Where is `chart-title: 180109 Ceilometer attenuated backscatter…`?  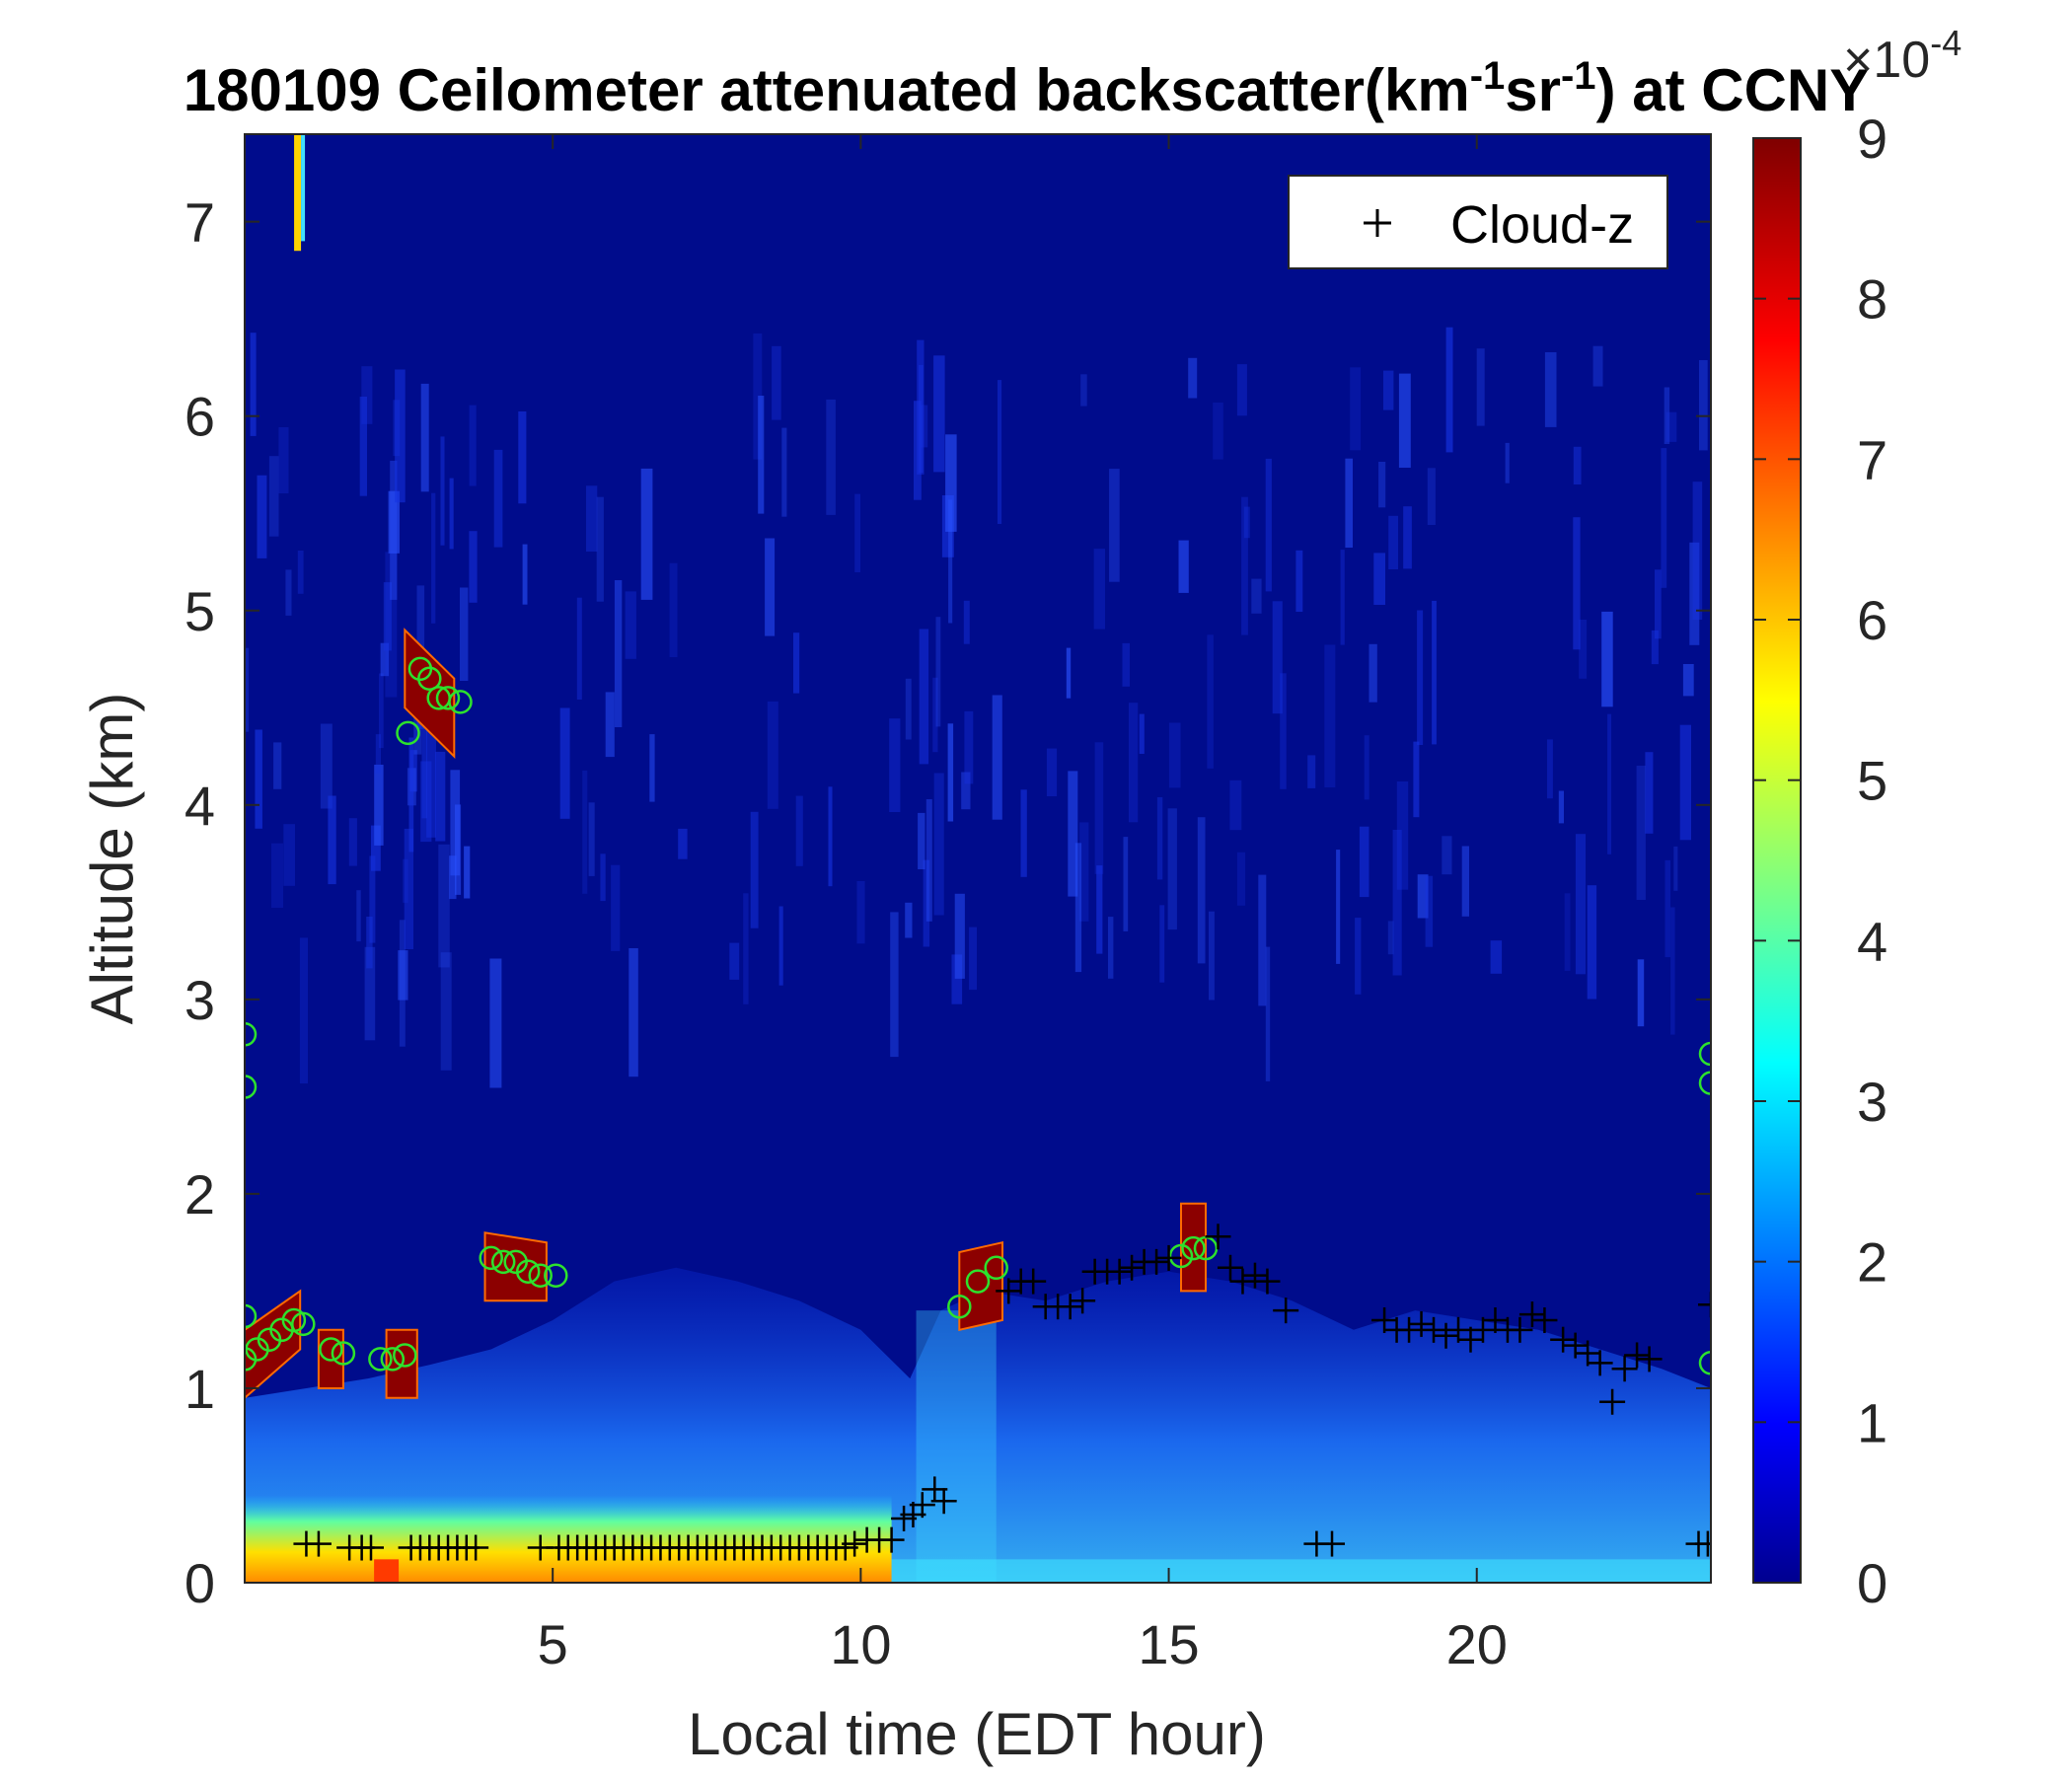 chart-title: 180109 Ceilometer attenuated backscatter… is located at coordinates (1027, 88).